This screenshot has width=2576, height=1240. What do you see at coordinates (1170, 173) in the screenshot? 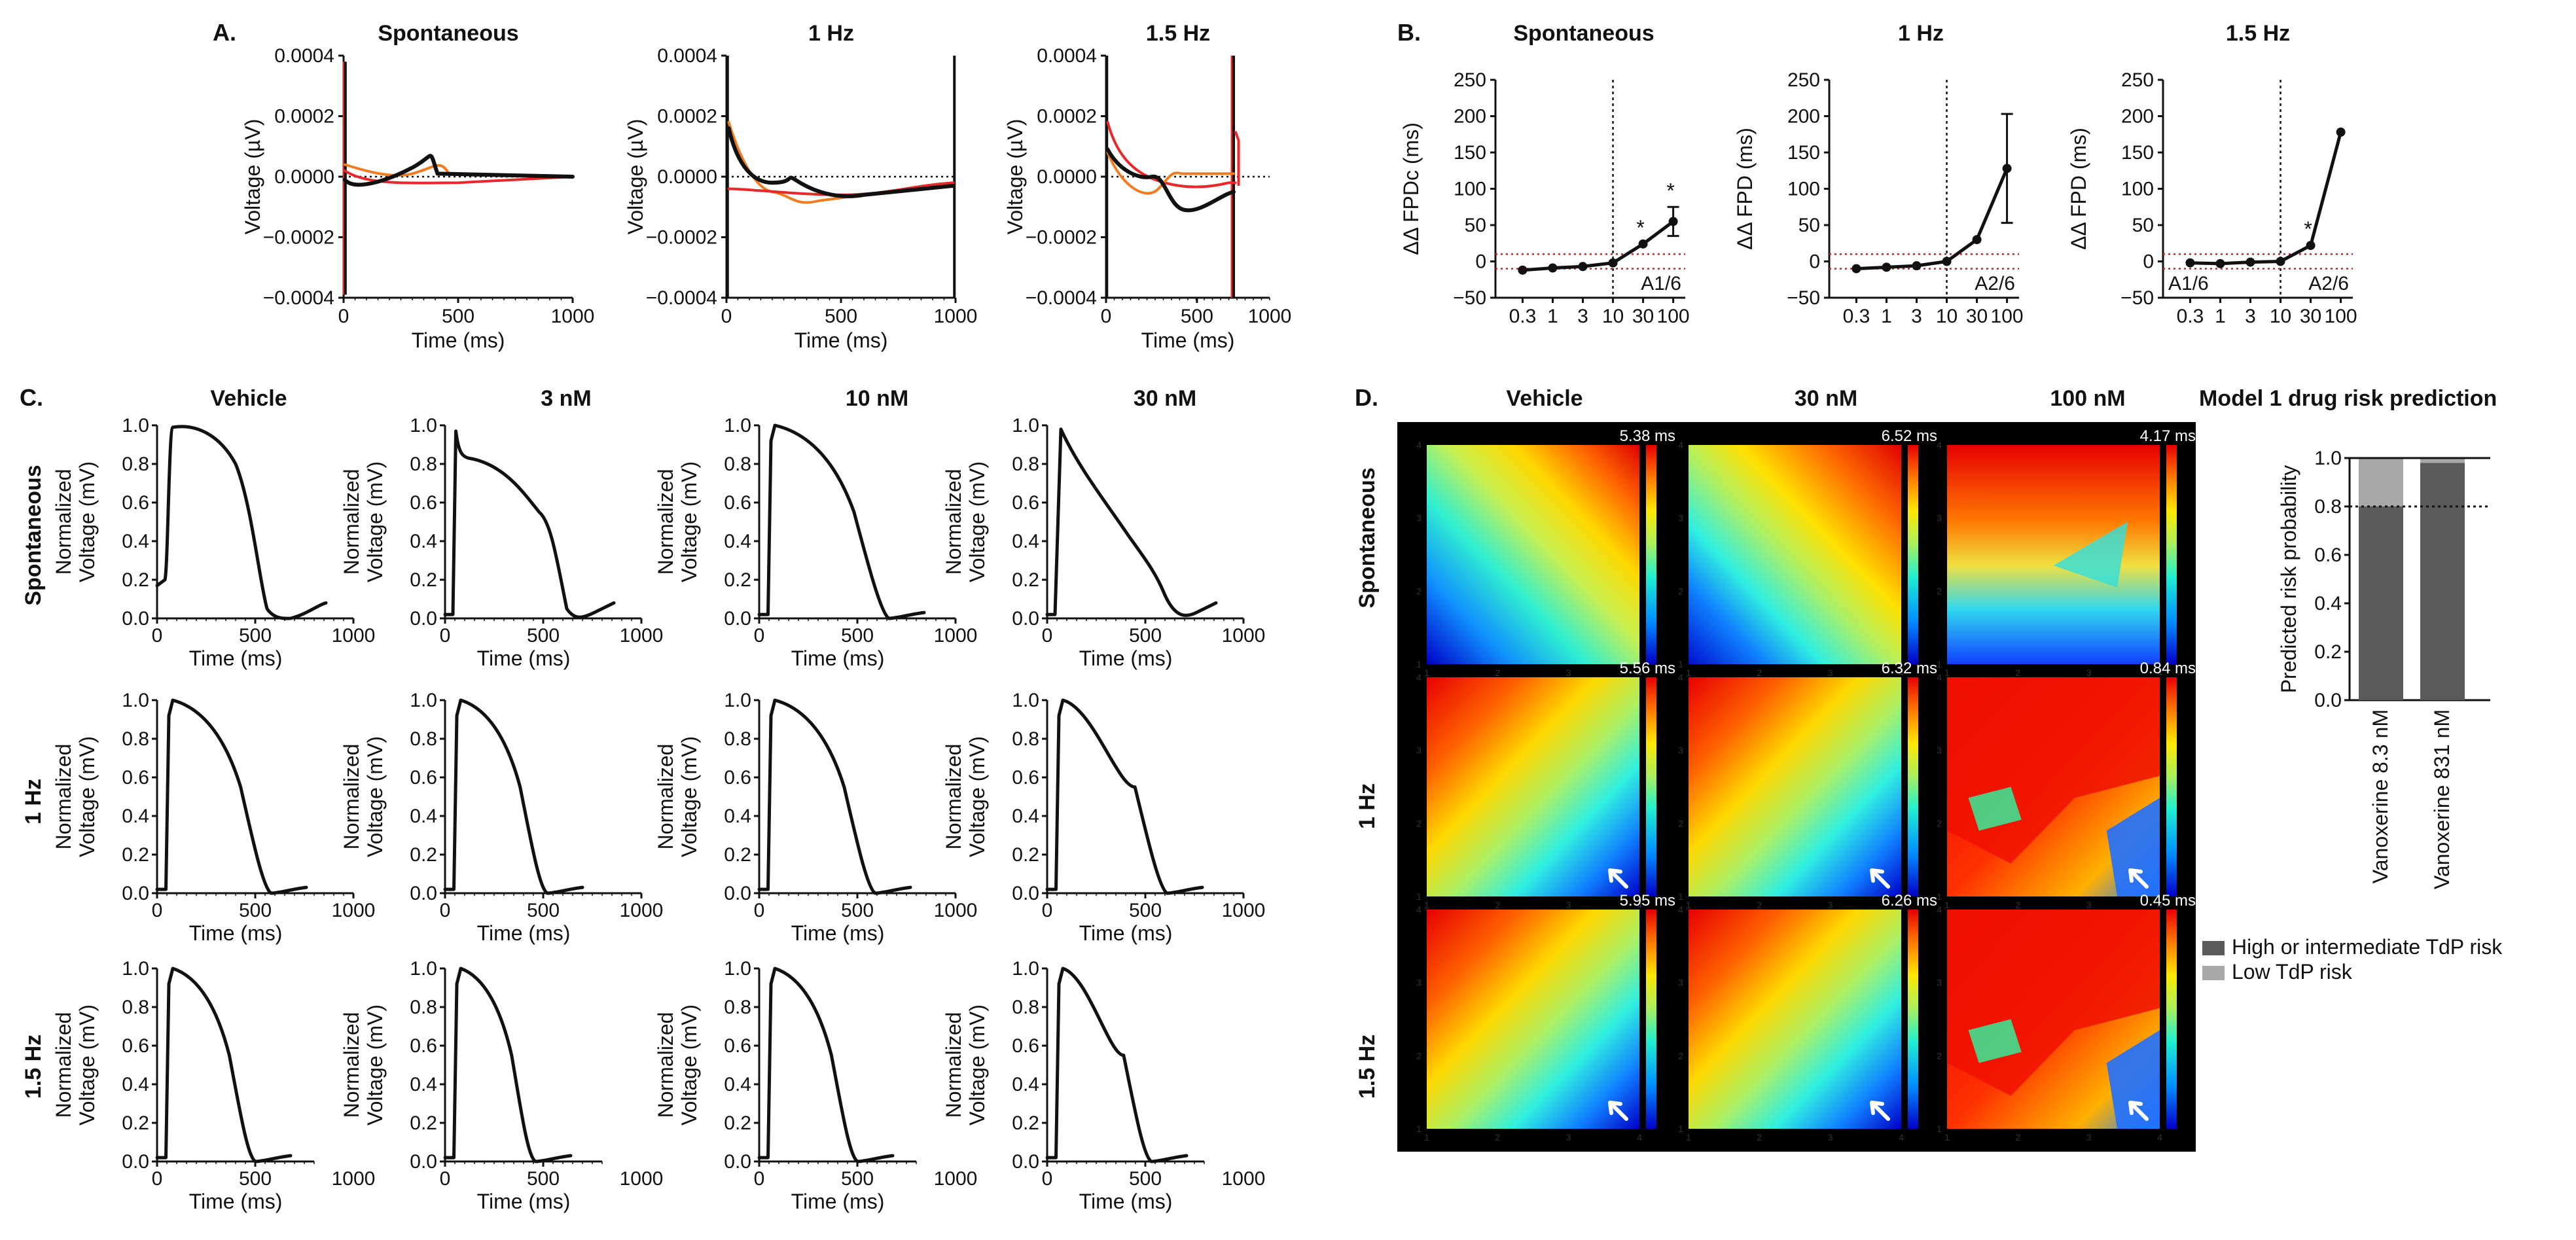
I see `trace-dose_high` at bounding box center [1170, 173].